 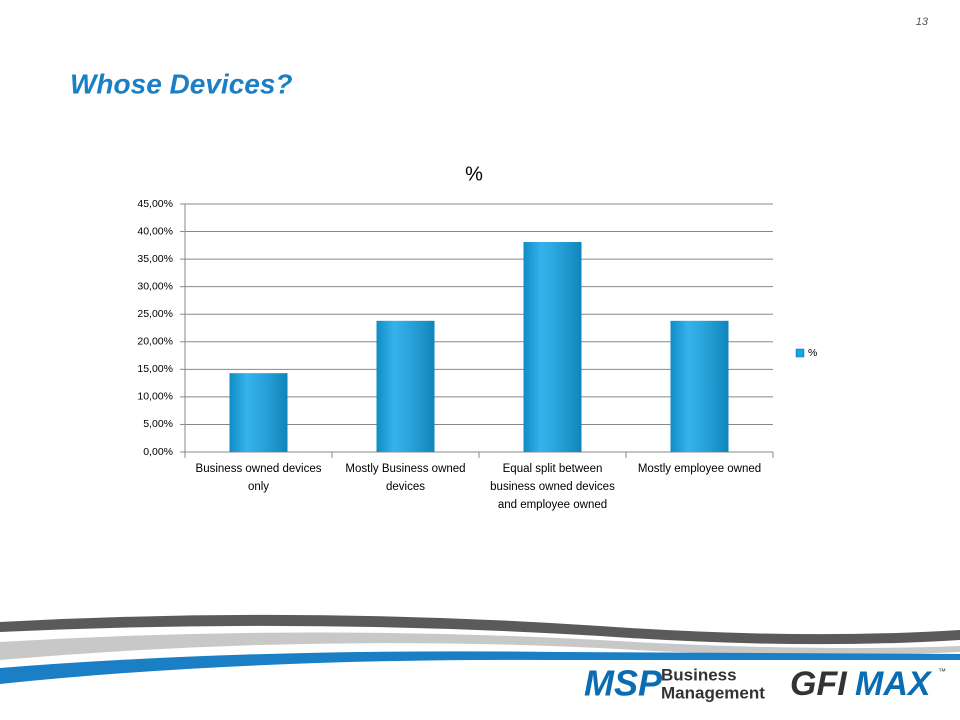 What do you see at coordinates (942, 671) in the screenshot?
I see `logo-tm: ™` at bounding box center [942, 671].